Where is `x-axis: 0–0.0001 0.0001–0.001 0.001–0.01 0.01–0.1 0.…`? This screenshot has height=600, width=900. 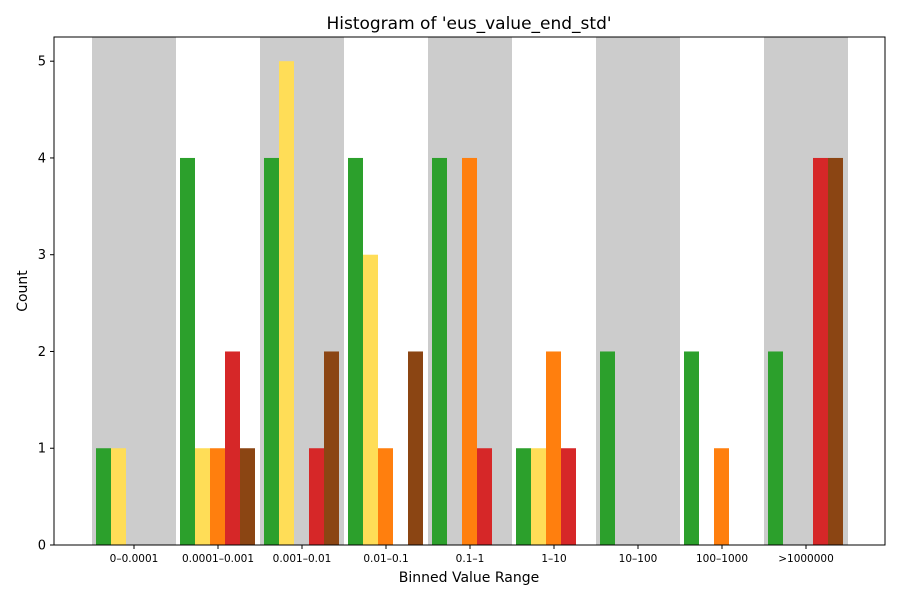 x-axis: 0–0.0001 0.0001–0.001 0.001–0.01 0.01–0.1 0.… is located at coordinates (472, 555).